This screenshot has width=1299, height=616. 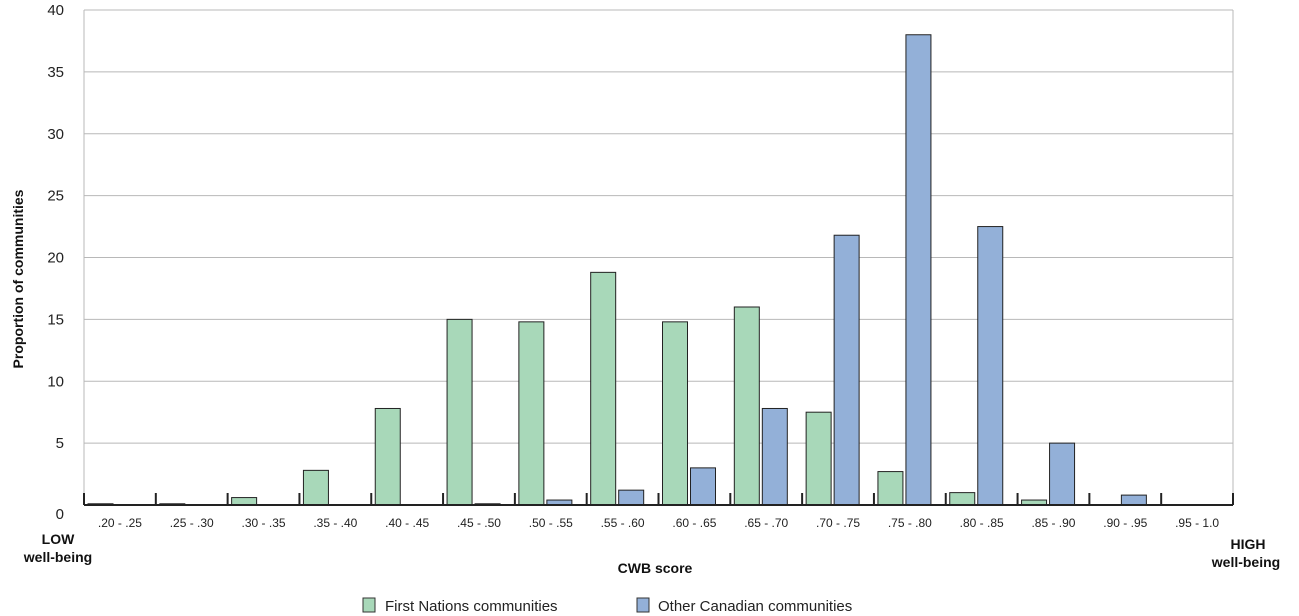 What do you see at coordinates (838, 523) in the screenshot?
I see `x-tick-label: .70 - .75` at bounding box center [838, 523].